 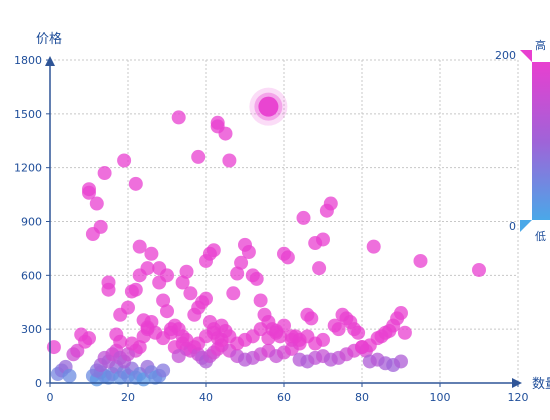 I want to click on highlight-point, so click(x=268, y=106).